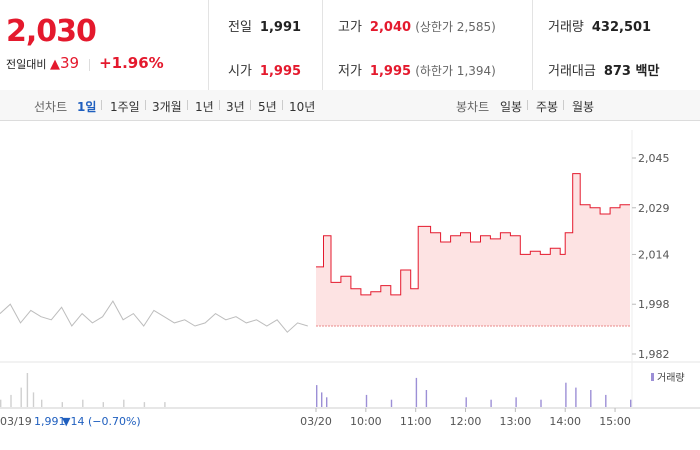 This screenshot has width=700, height=450. Describe the element at coordinates (267, 107) in the screenshot. I see `tab-5y: 5년` at that location.